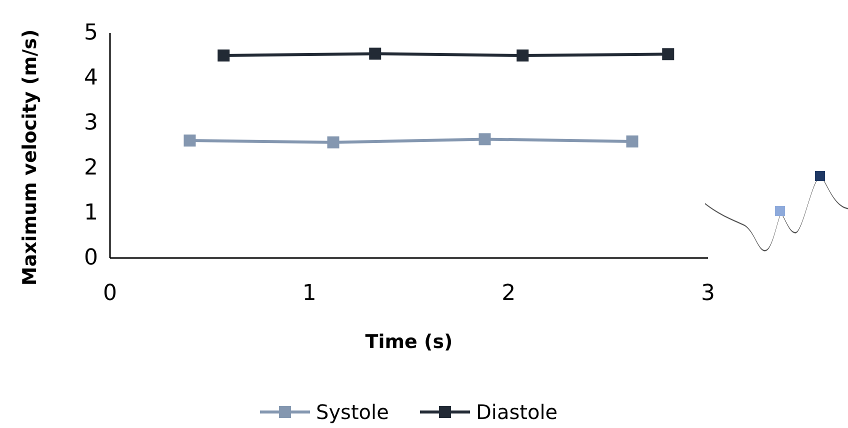  I want to click on x-tick-label: 3, so click(708, 293).